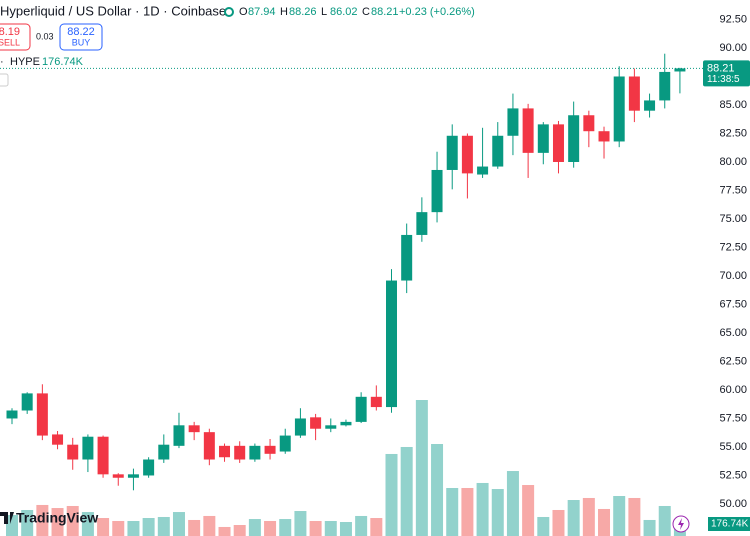 The width and height of the screenshot is (750, 536). I want to click on y-tick-label: 92.50, so click(733, 19).